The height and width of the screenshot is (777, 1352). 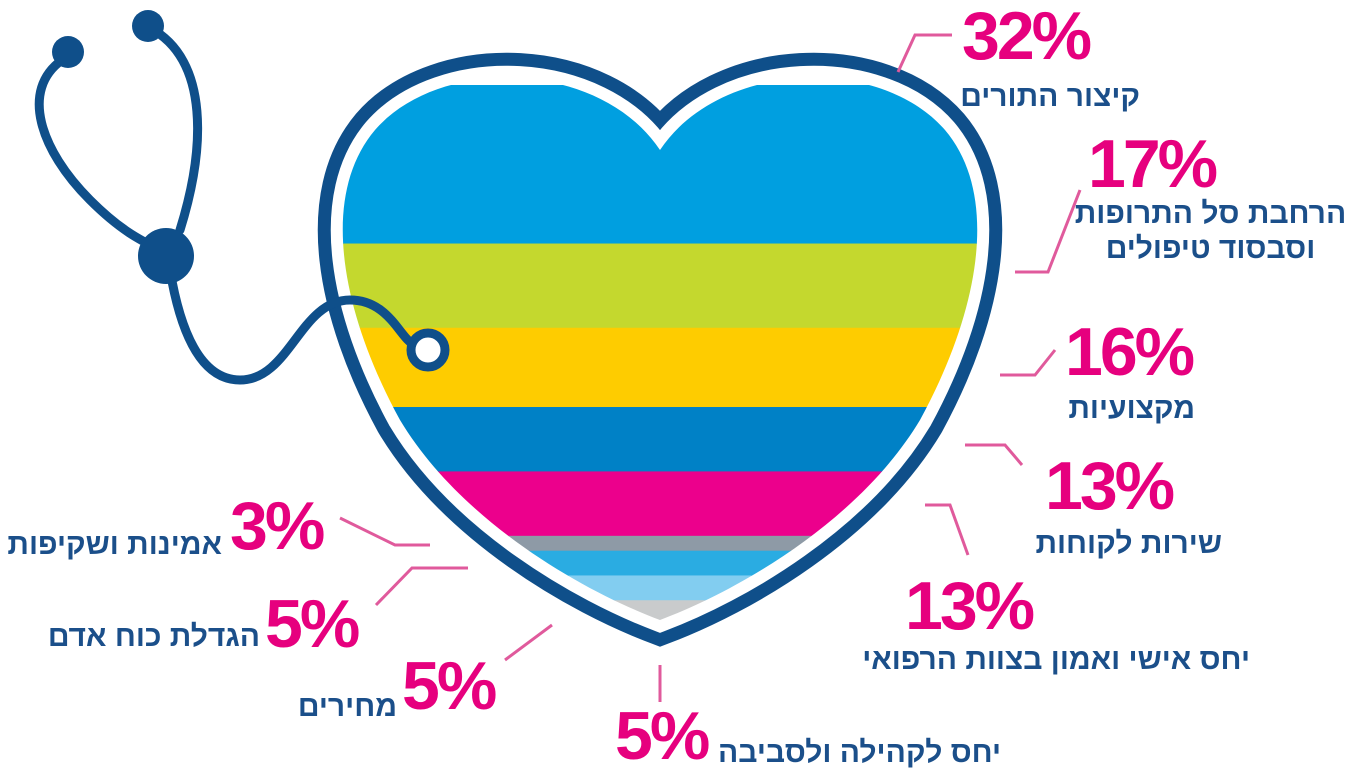 What do you see at coordinates (347, 706) in the screenshot?
I see `category-label: מחירים` at bounding box center [347, 706].